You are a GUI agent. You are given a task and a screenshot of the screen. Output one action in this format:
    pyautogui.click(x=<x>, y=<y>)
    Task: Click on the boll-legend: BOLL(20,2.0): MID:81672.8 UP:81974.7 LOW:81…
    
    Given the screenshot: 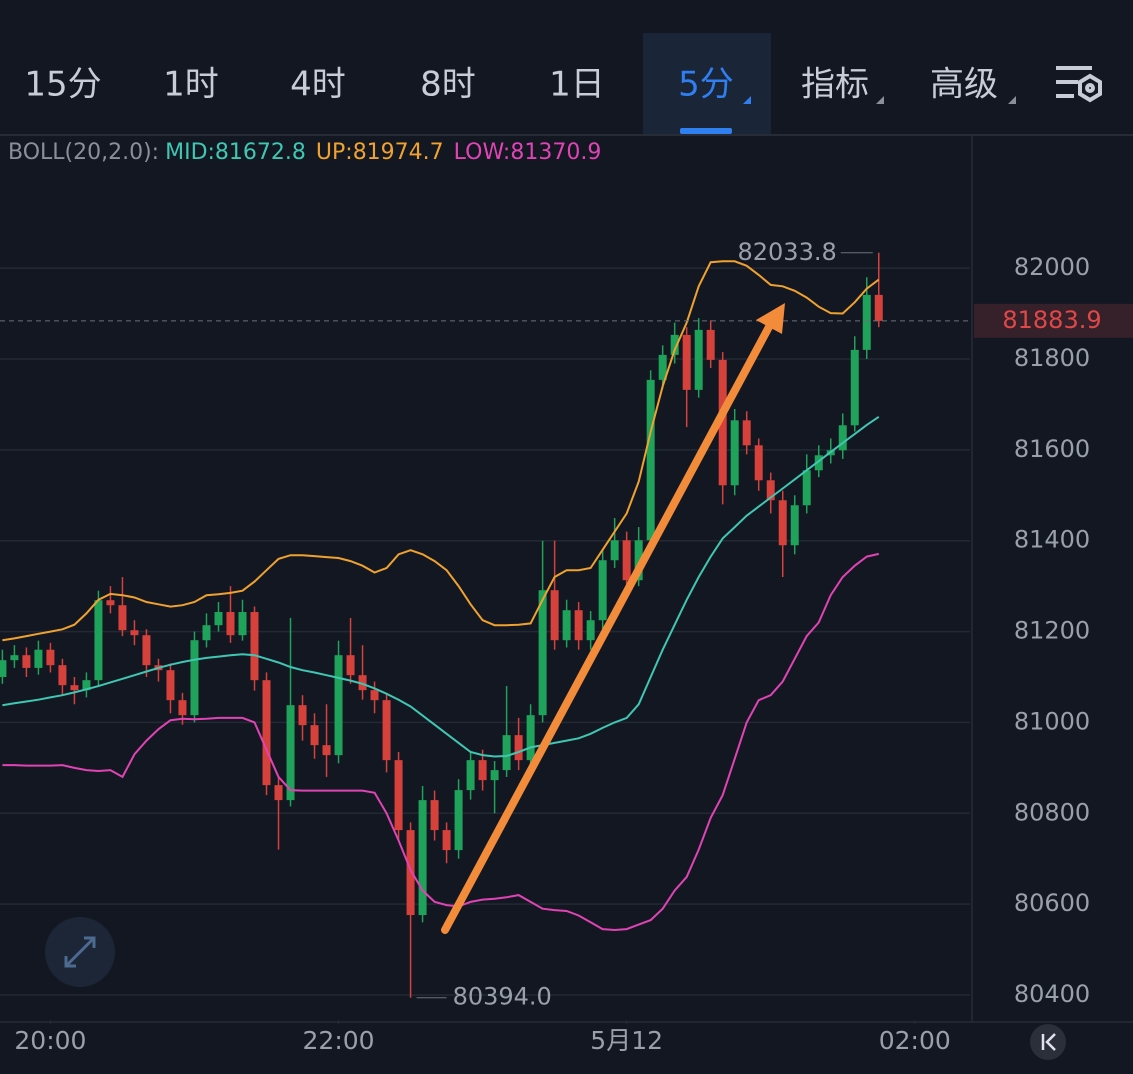 What is the action you would take?
    pyautogui.click(x=304, y=152)
    